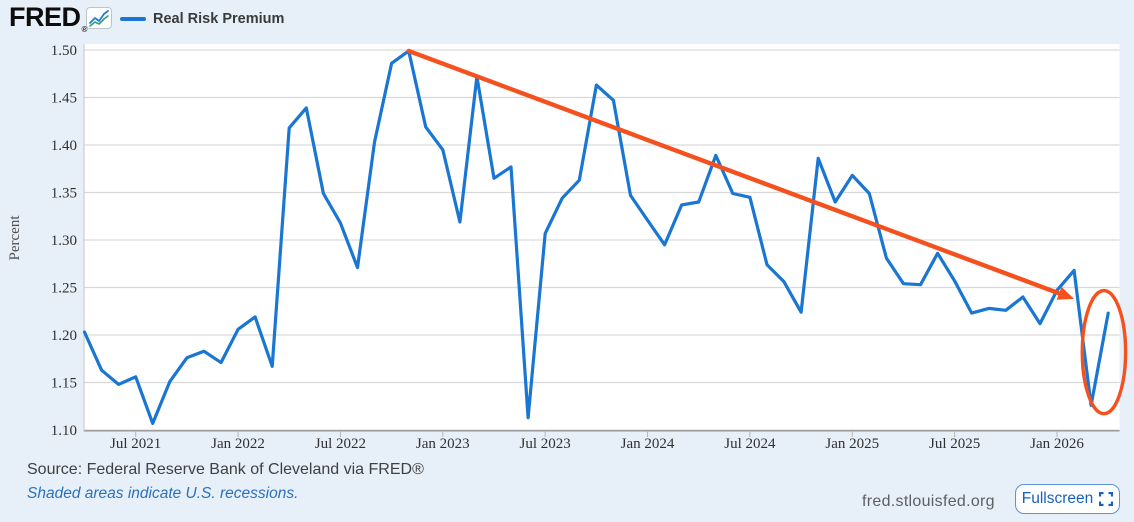  What do you see at coordinates (648, 444) in the screenshot?
I see `x-tick-label: Jan 2024` at bounding box center [648, 444].